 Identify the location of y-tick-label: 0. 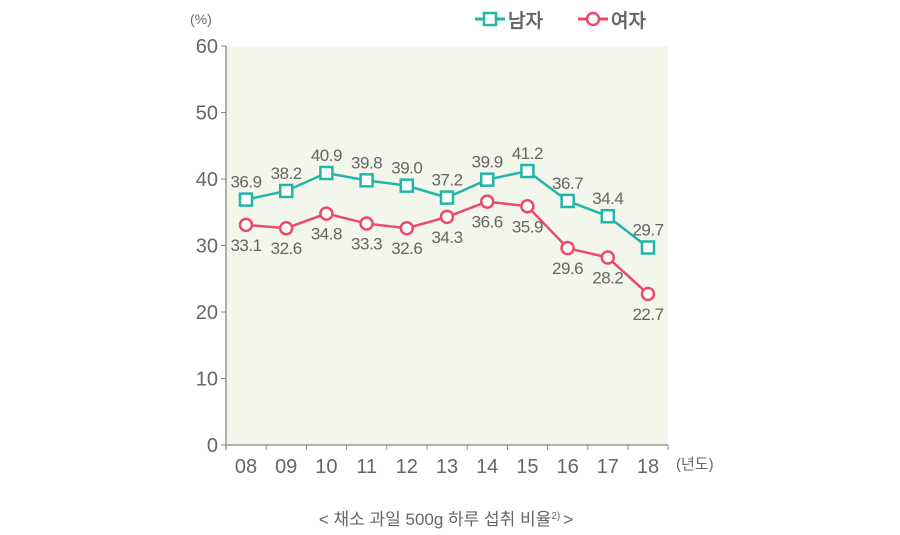
(212, 446).